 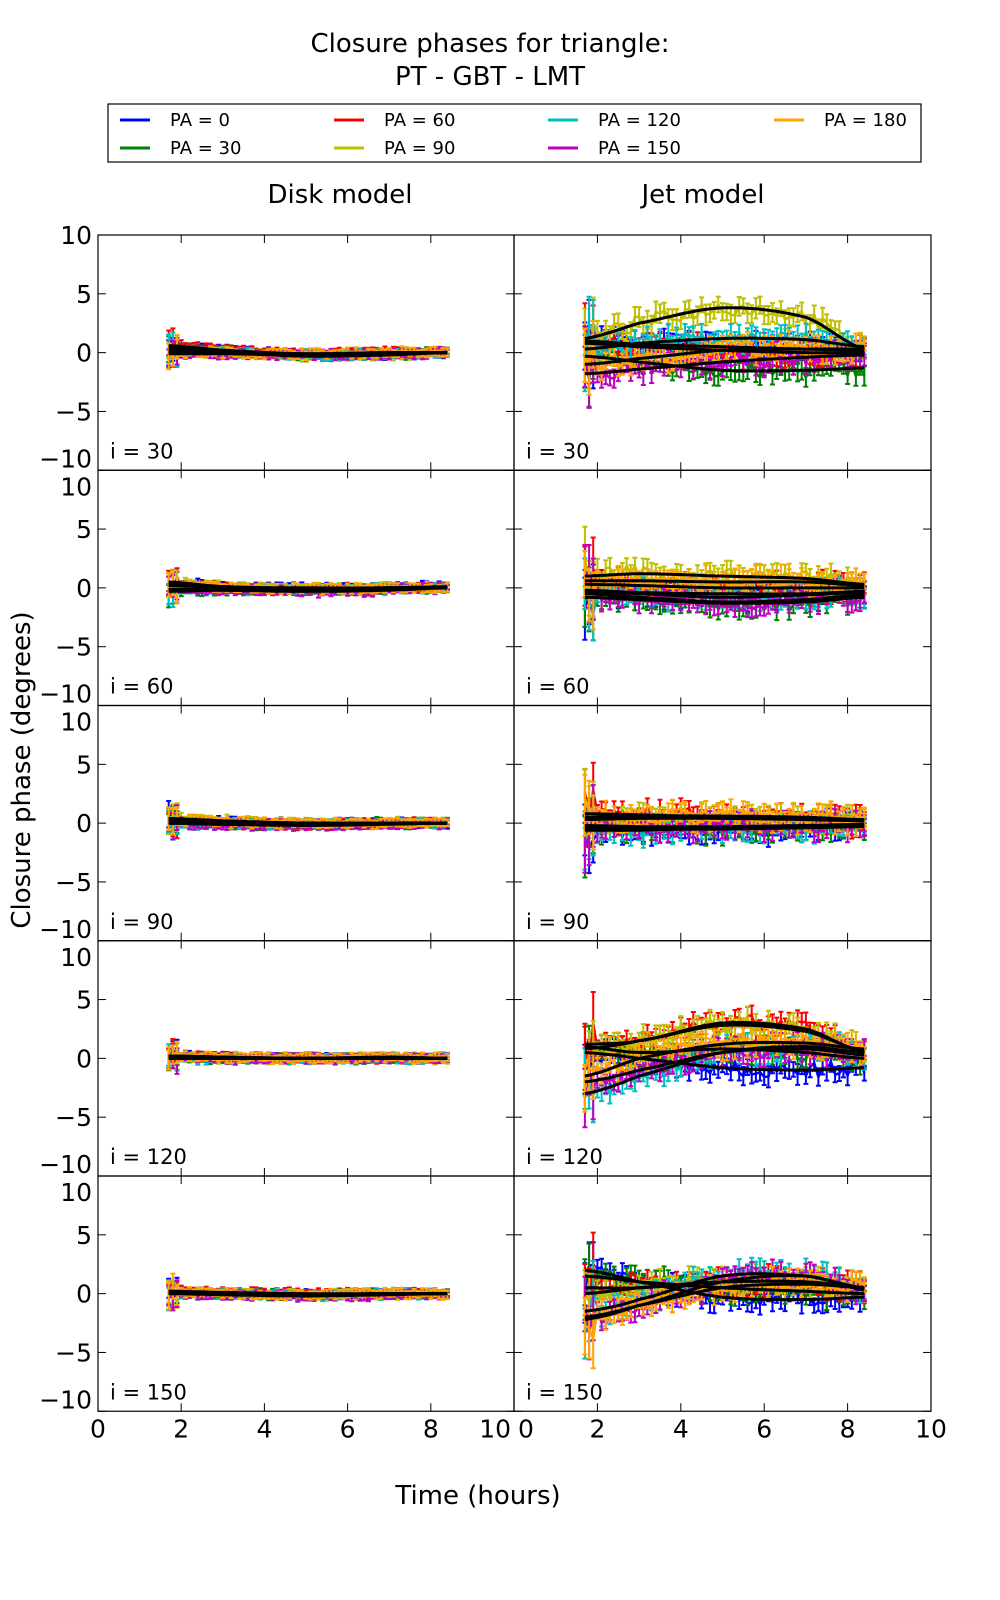 What do you see at coordinates (724, 1052) in the screenshot?
I see `model-fit-pa30` at bounding box center [724, 1052].